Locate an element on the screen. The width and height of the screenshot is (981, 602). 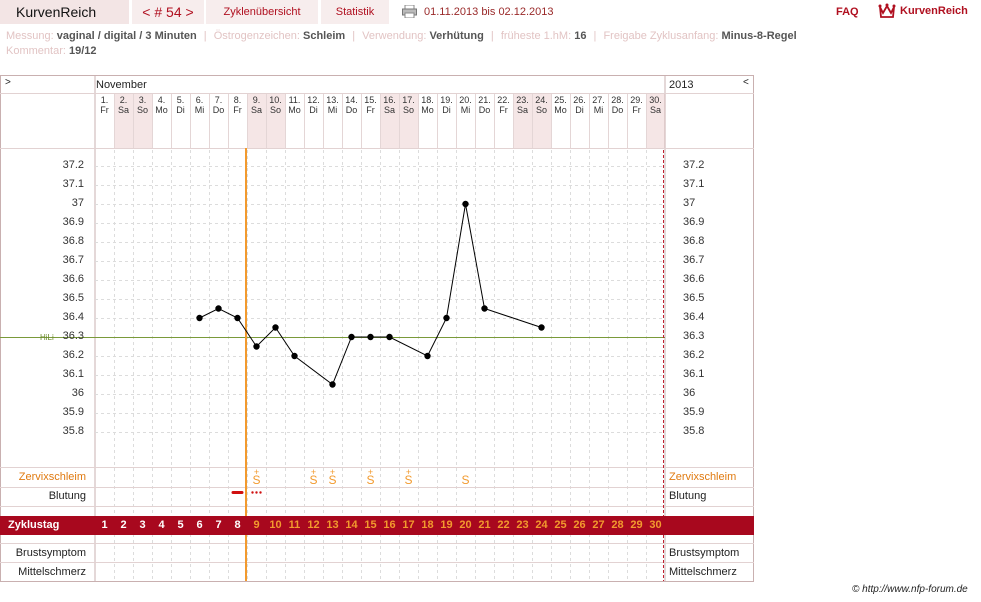
y-tick-label: 36.2 is located at coordinates (73, 355).